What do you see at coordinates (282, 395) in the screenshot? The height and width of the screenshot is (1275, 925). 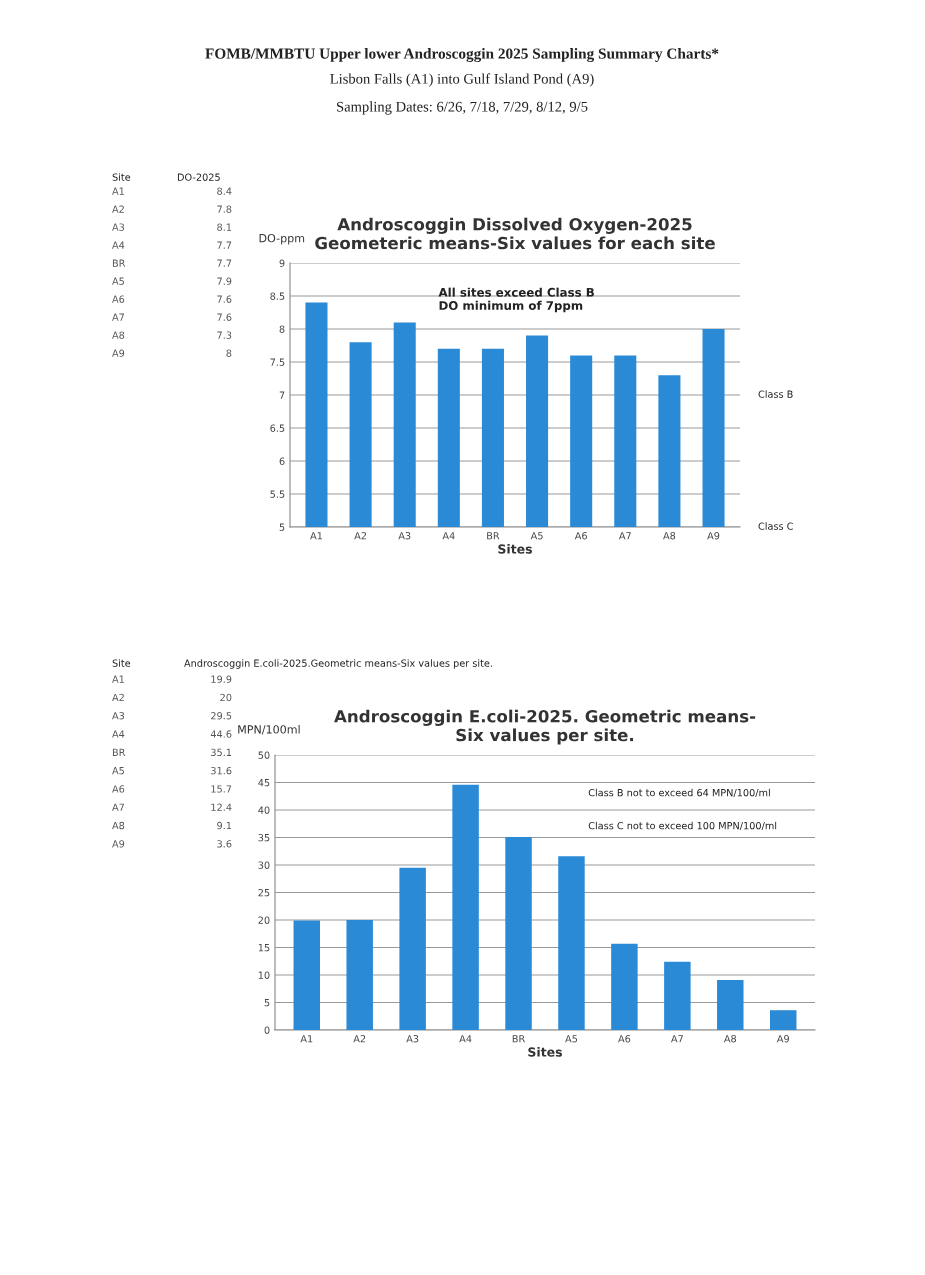 I see `y-tick-label: 7` at bounding box center [282, 395].